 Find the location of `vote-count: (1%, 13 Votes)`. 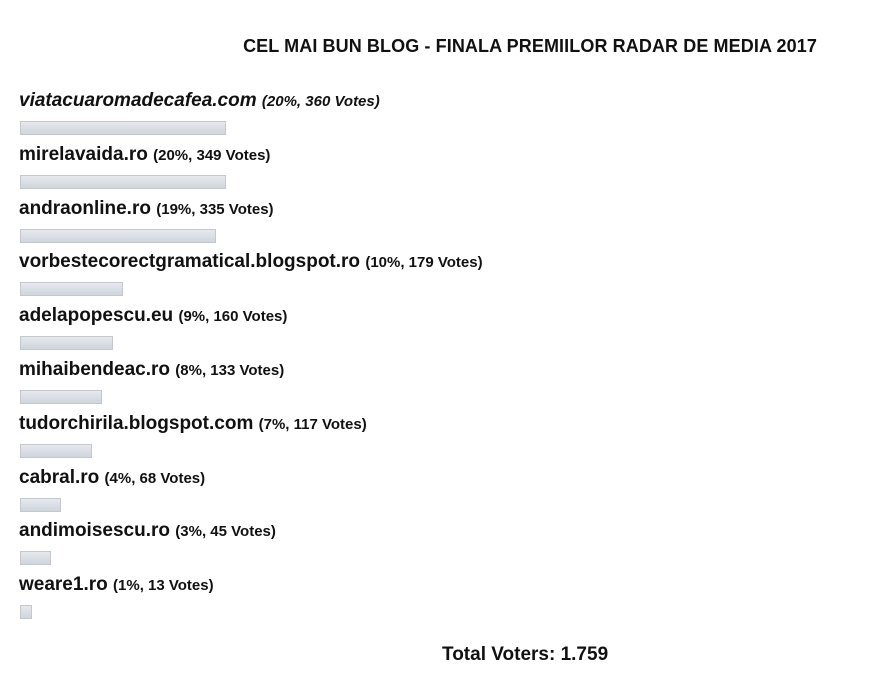

vote-count: (1%, 13 Votes) is located at coordinates (163, 586).